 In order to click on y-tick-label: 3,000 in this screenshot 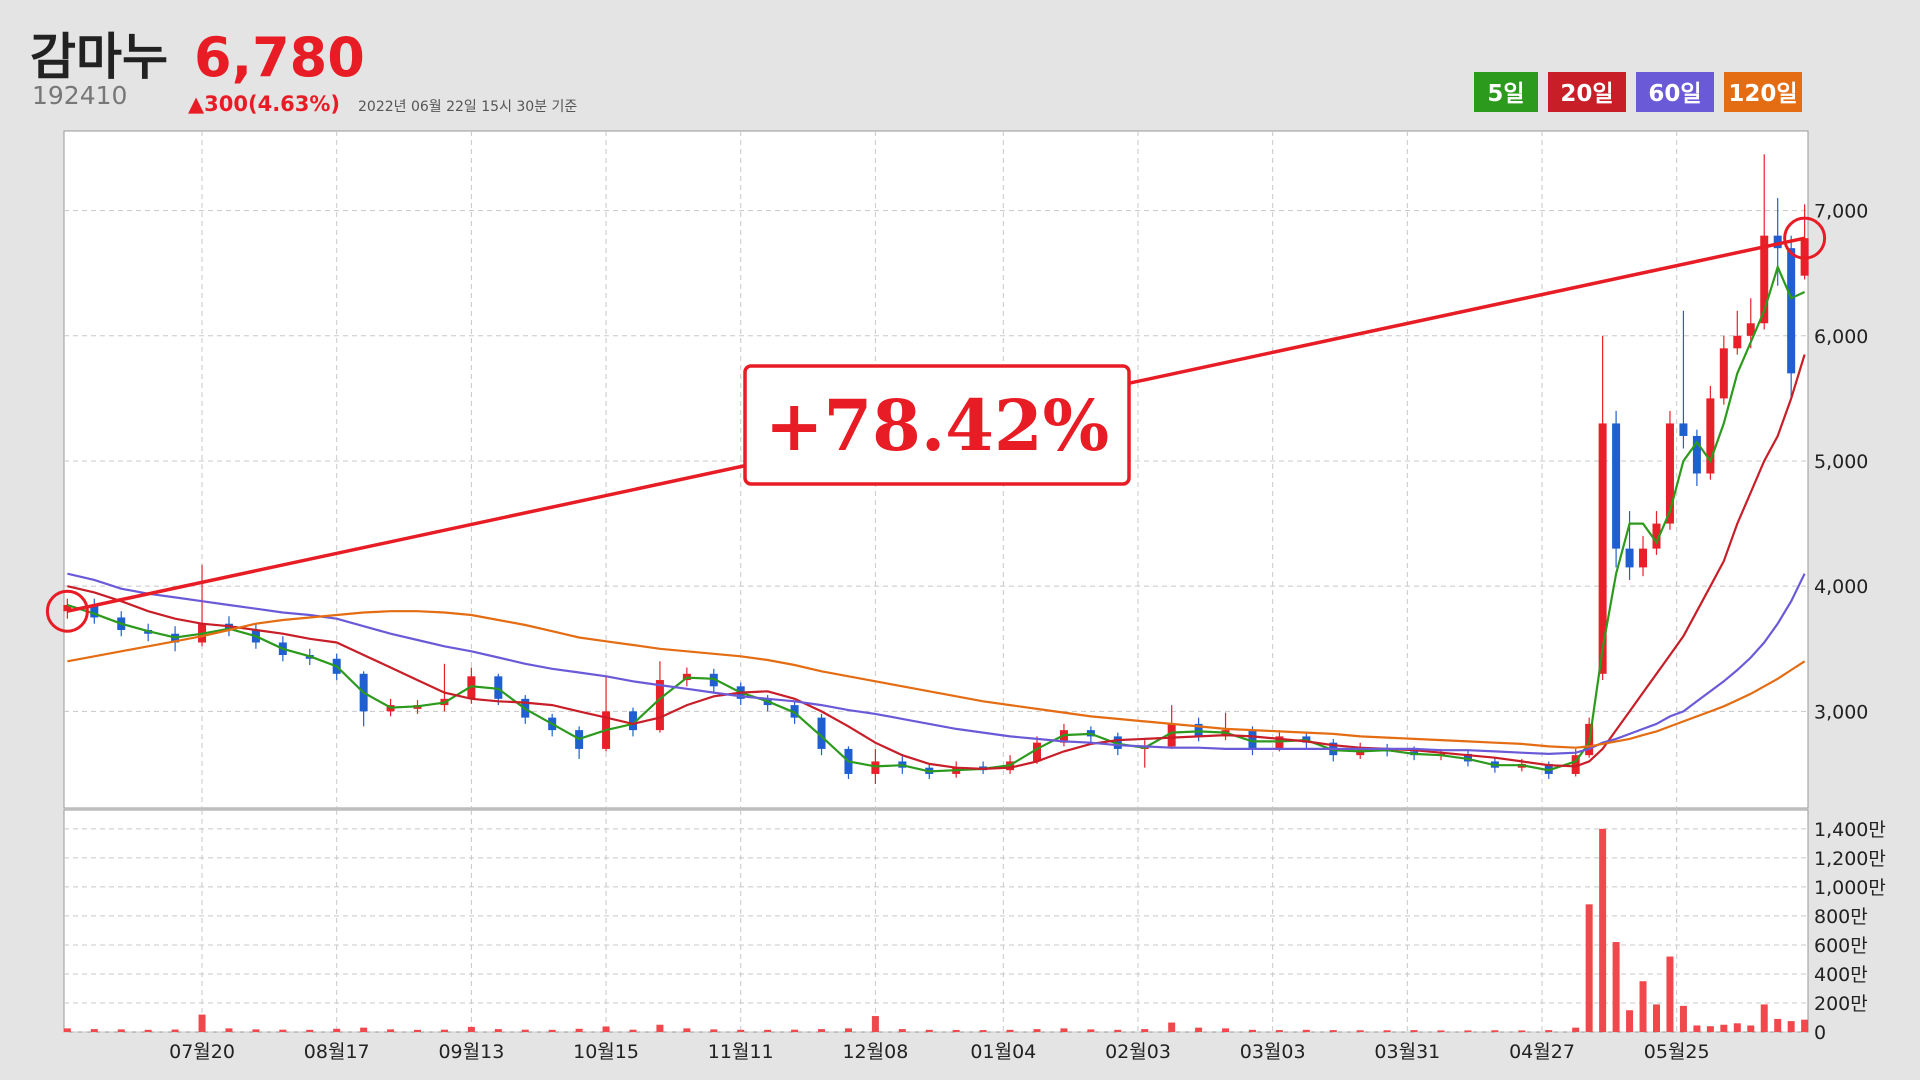, I will do `click(1841, 712)`.